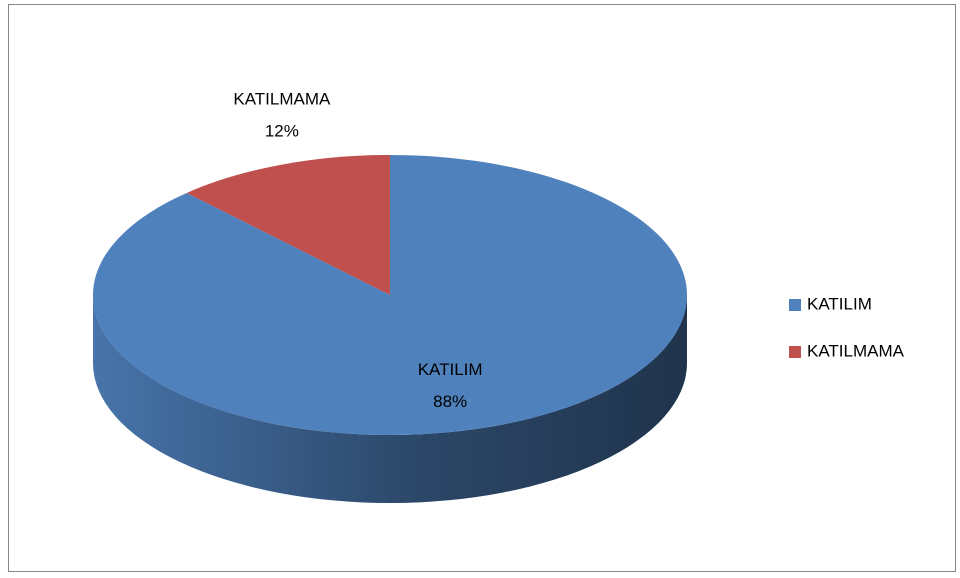  I want to click on data-label-name: KATILMAMA, so click(282, 98).